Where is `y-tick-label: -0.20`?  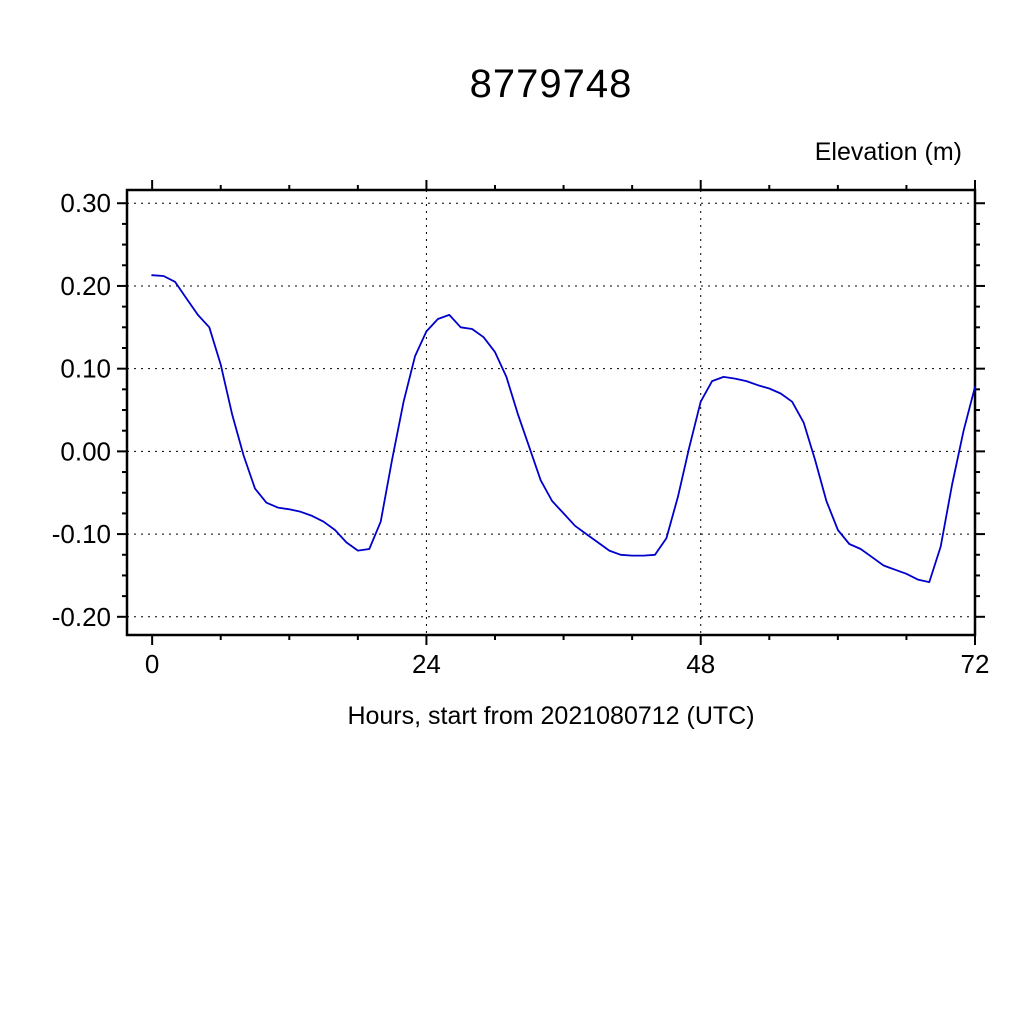 y-tick-label: -0.20 is located at coordinates (81, 617).